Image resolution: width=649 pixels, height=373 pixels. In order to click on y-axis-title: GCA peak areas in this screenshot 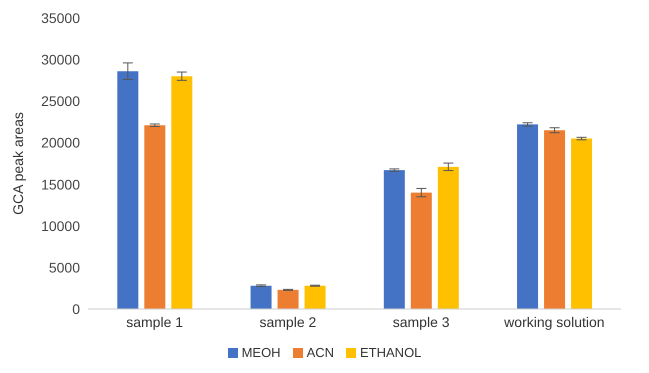, I will do `click(18, 163)`.